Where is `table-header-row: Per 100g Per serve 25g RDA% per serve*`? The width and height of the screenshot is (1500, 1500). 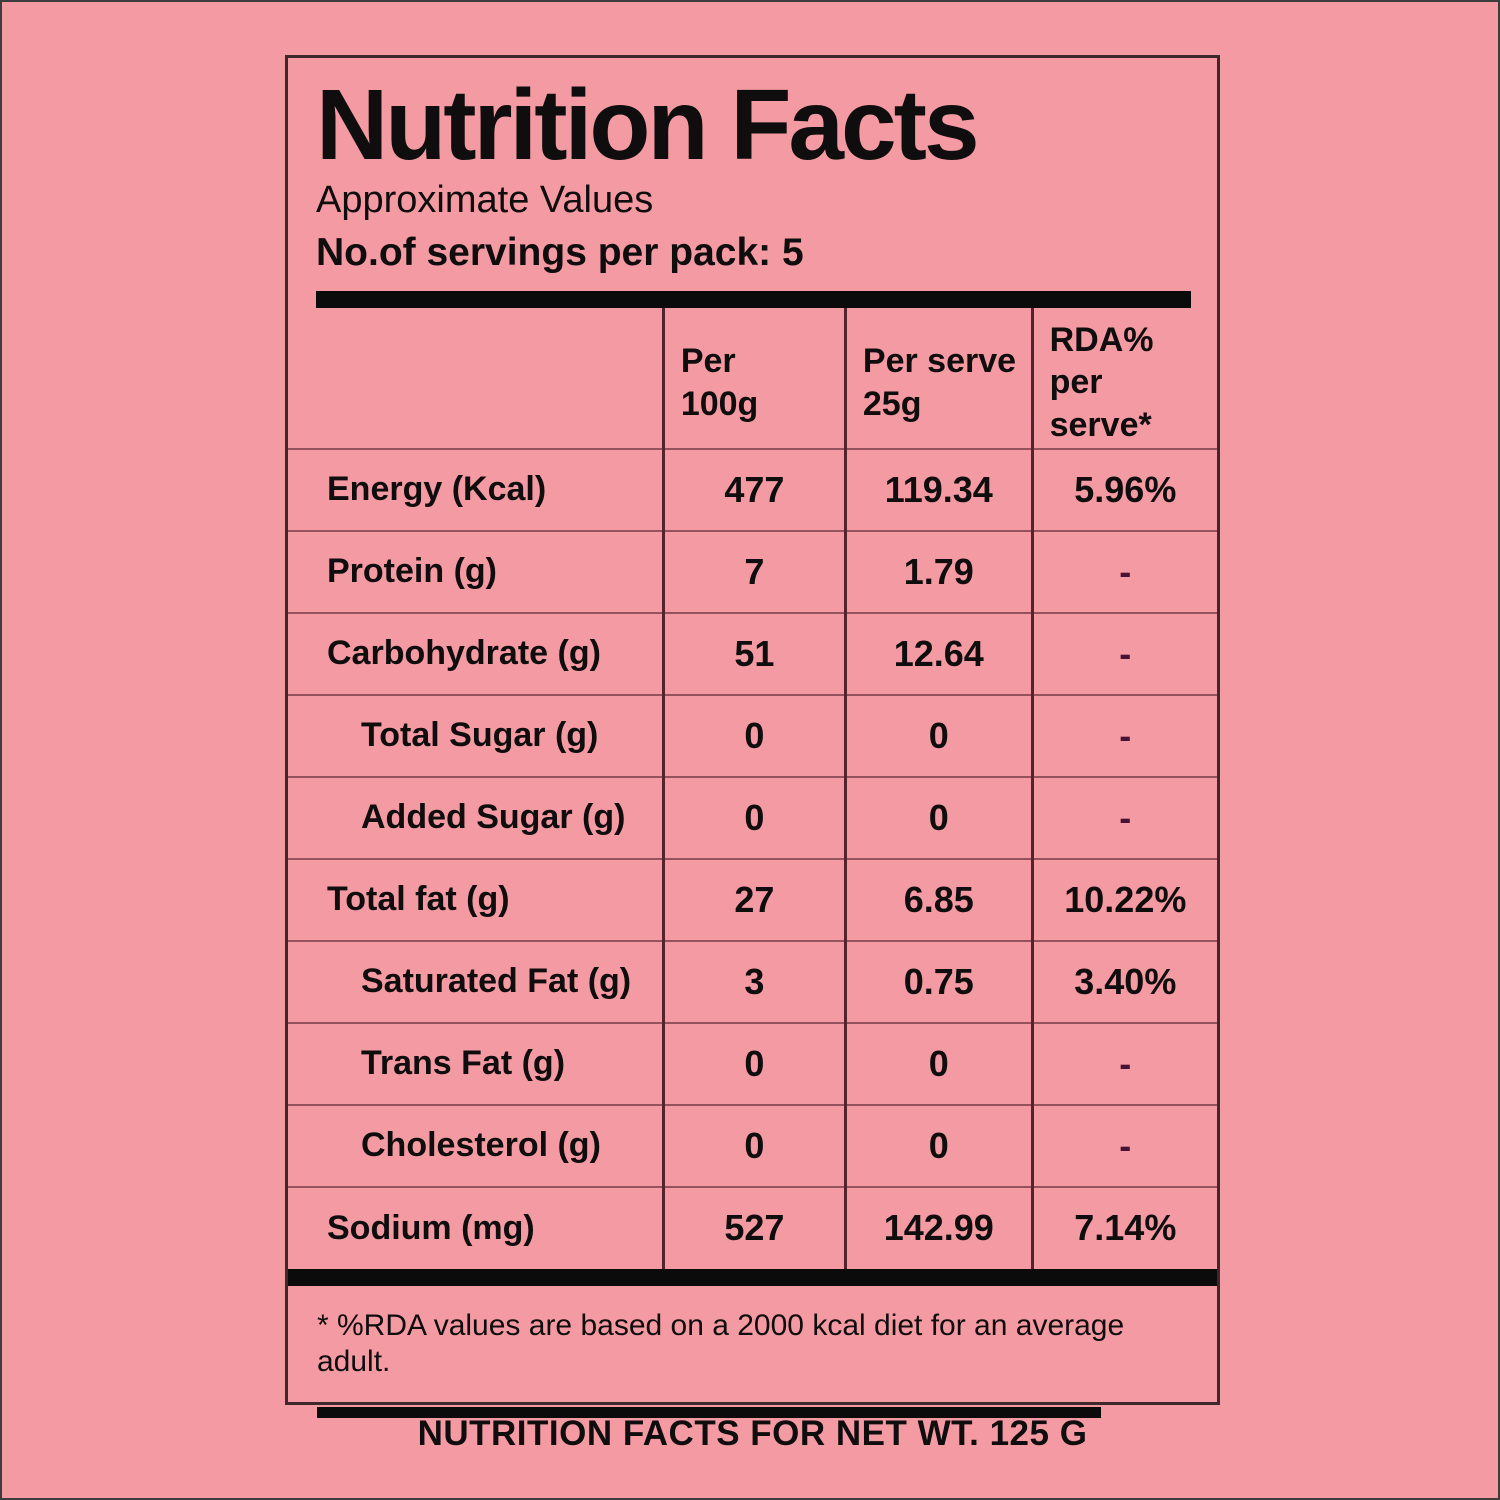 table-header-row: Per 100g Per serve 25g RDA% per serve* is located at coordinates (752, 378).